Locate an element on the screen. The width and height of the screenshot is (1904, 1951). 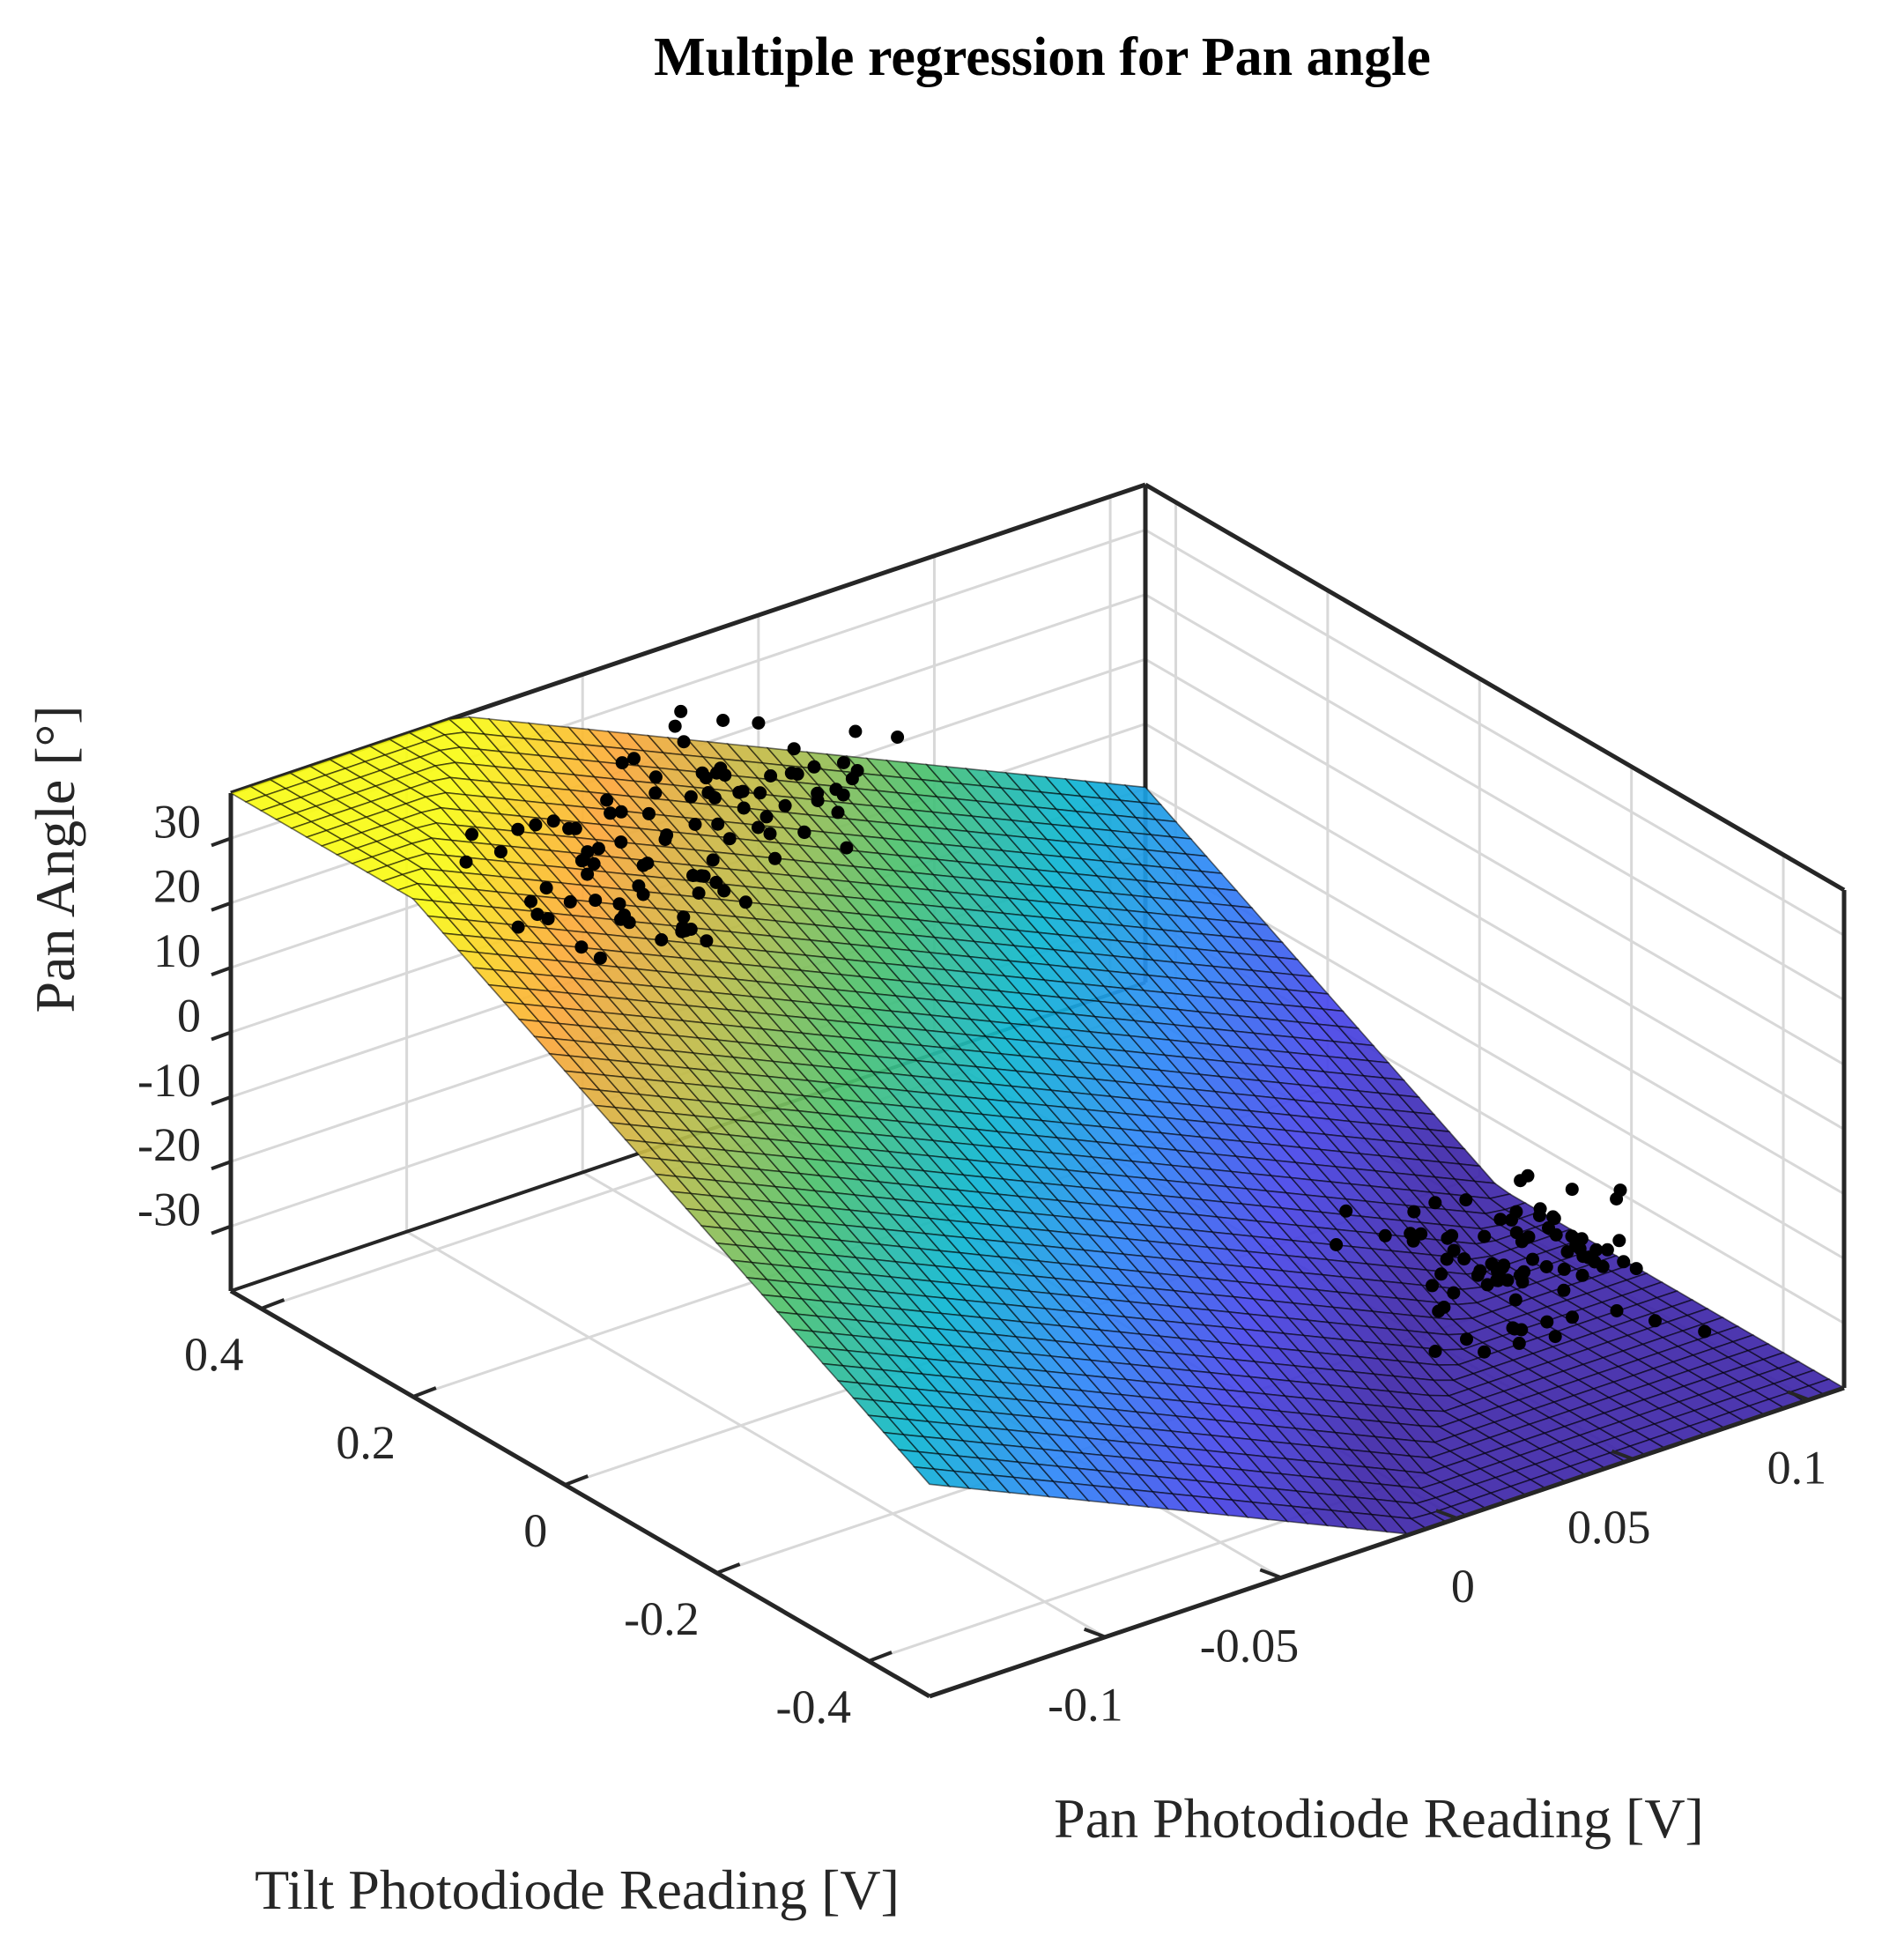
y-tick-label: -0.4 is located at coordinates (813, 1706).